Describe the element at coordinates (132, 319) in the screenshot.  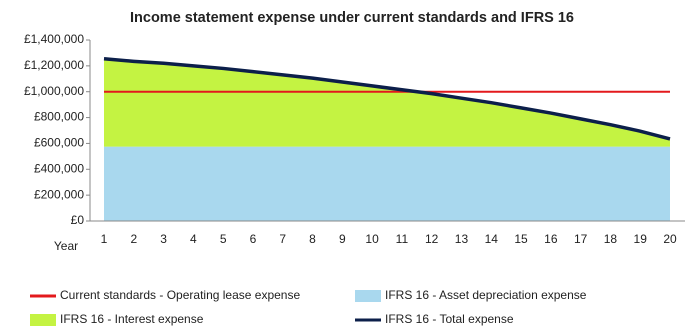
I see `legend-label: IFRS 16 - Interest expense` at that location.